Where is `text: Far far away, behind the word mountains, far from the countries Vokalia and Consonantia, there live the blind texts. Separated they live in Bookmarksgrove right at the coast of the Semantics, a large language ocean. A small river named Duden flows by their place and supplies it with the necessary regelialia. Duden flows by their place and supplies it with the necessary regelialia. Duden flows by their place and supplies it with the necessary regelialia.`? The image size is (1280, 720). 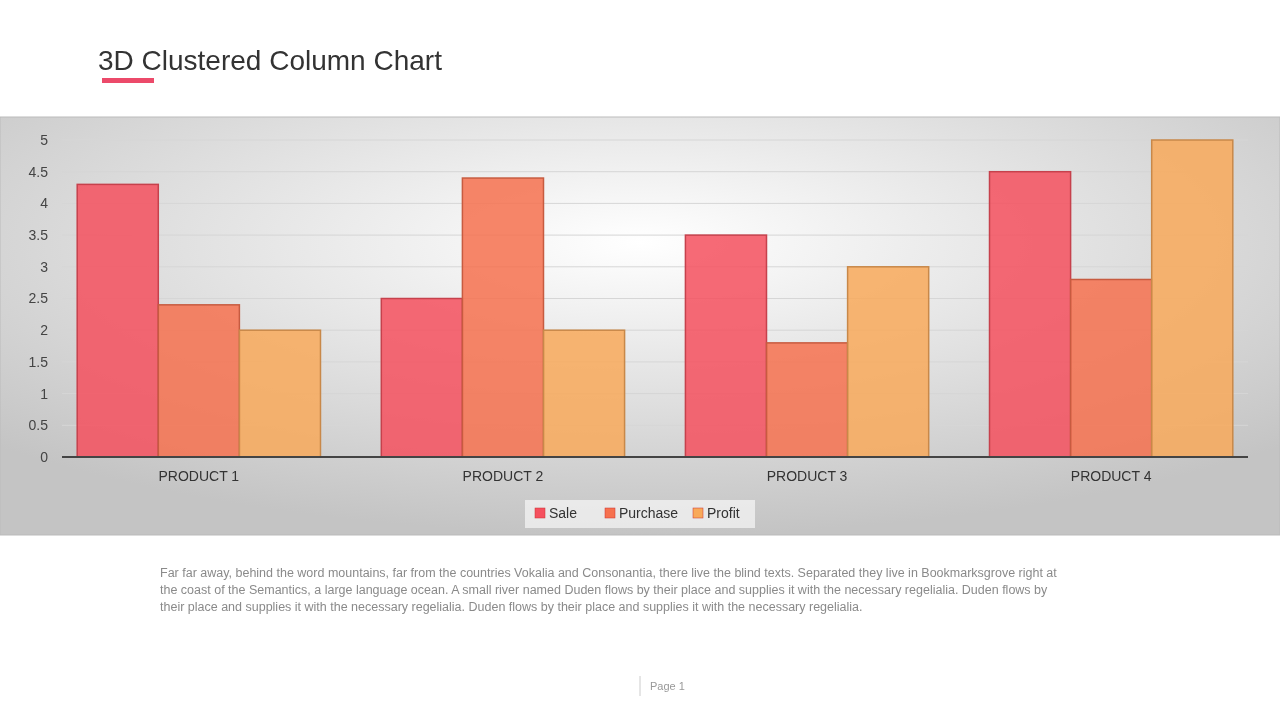
text: Far far away, behind the word mountains, far from the countries Vokalia and Consonantia, there live the blind texts. Separated they live in Bookmarksgrove right at the coast of the Semantics, a large language ocean. A small river named Duden flows by their place and supplies it with the necessary regelialia. Duden flows by their place and supplies it with the necessary regelialia. Duden flows by their place and supplies it with the necessary regelialia. is located at coordinates (609, 590).